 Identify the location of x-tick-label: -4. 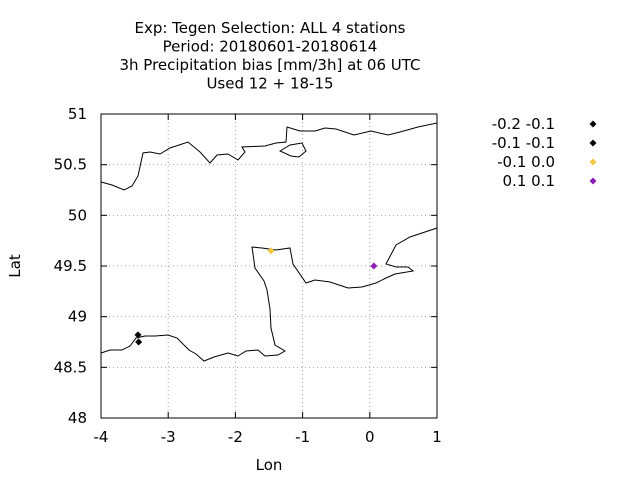
(101, 437).